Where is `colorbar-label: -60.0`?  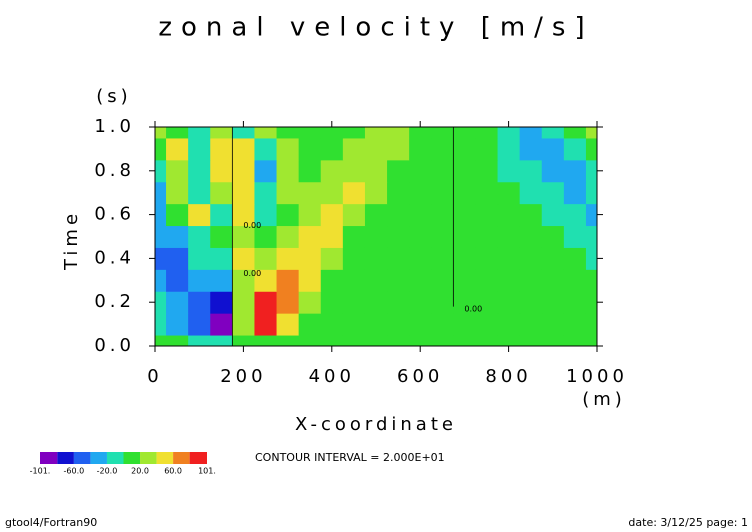 colorbar-label: -60.0 is located at coordinates (74, 471).